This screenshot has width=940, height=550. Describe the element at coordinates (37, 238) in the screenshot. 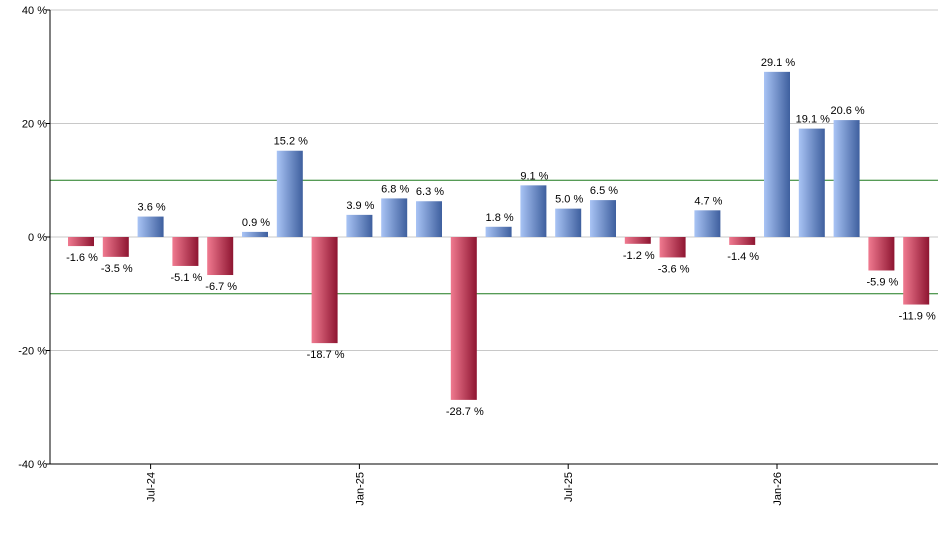

I see `y-tick-label: 0 %` at that location.